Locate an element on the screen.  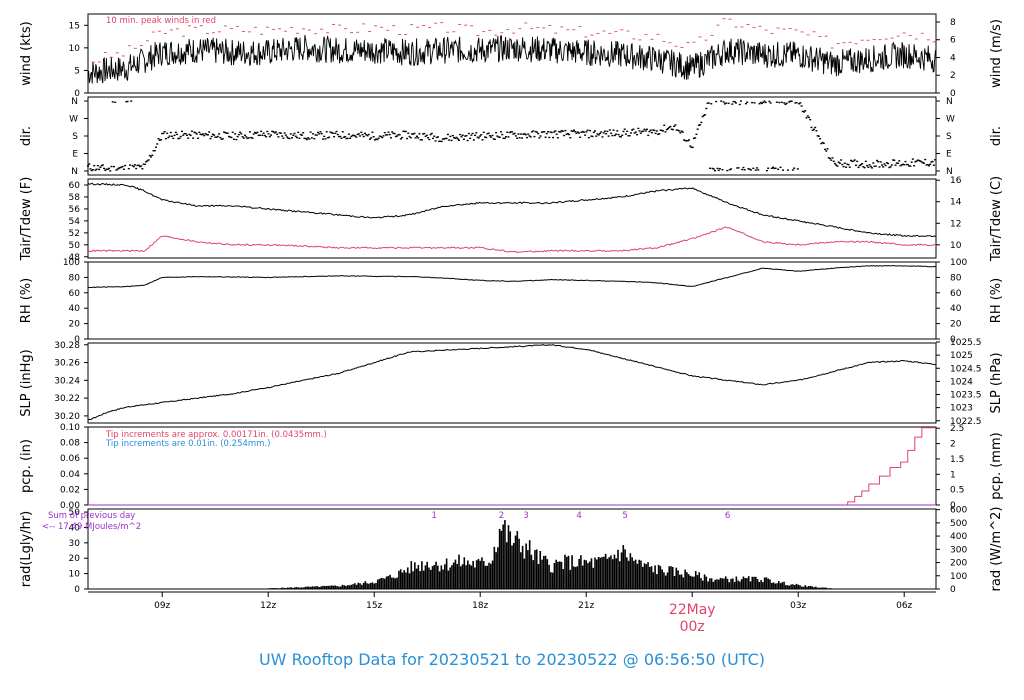
wind-annotation: 10 min. peak winds in red is located at coordinates (161, 21).